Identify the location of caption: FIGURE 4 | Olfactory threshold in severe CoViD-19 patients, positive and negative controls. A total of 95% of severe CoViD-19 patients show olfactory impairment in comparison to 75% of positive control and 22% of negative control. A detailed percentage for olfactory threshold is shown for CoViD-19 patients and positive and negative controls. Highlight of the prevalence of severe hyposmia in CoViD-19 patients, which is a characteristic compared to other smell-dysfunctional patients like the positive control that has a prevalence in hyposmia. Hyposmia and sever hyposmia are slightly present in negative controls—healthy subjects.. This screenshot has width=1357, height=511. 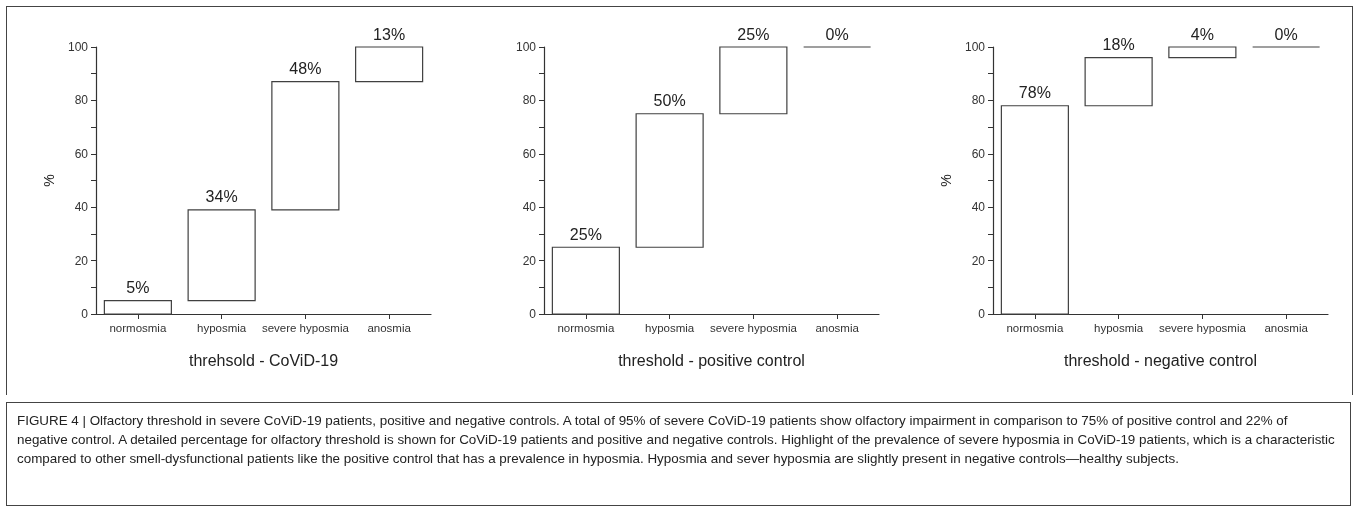
(676, 440).